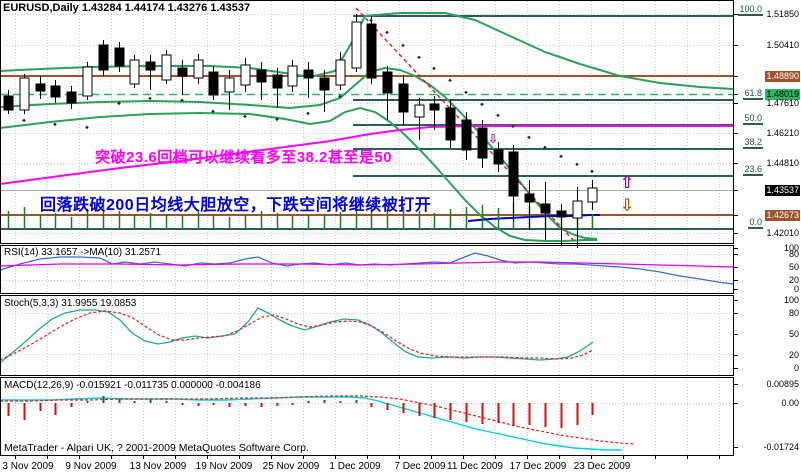  Describe the element at coordinates (91, 466) in the screenshot. I see `date-label: 9 Nov 2009` at that location.